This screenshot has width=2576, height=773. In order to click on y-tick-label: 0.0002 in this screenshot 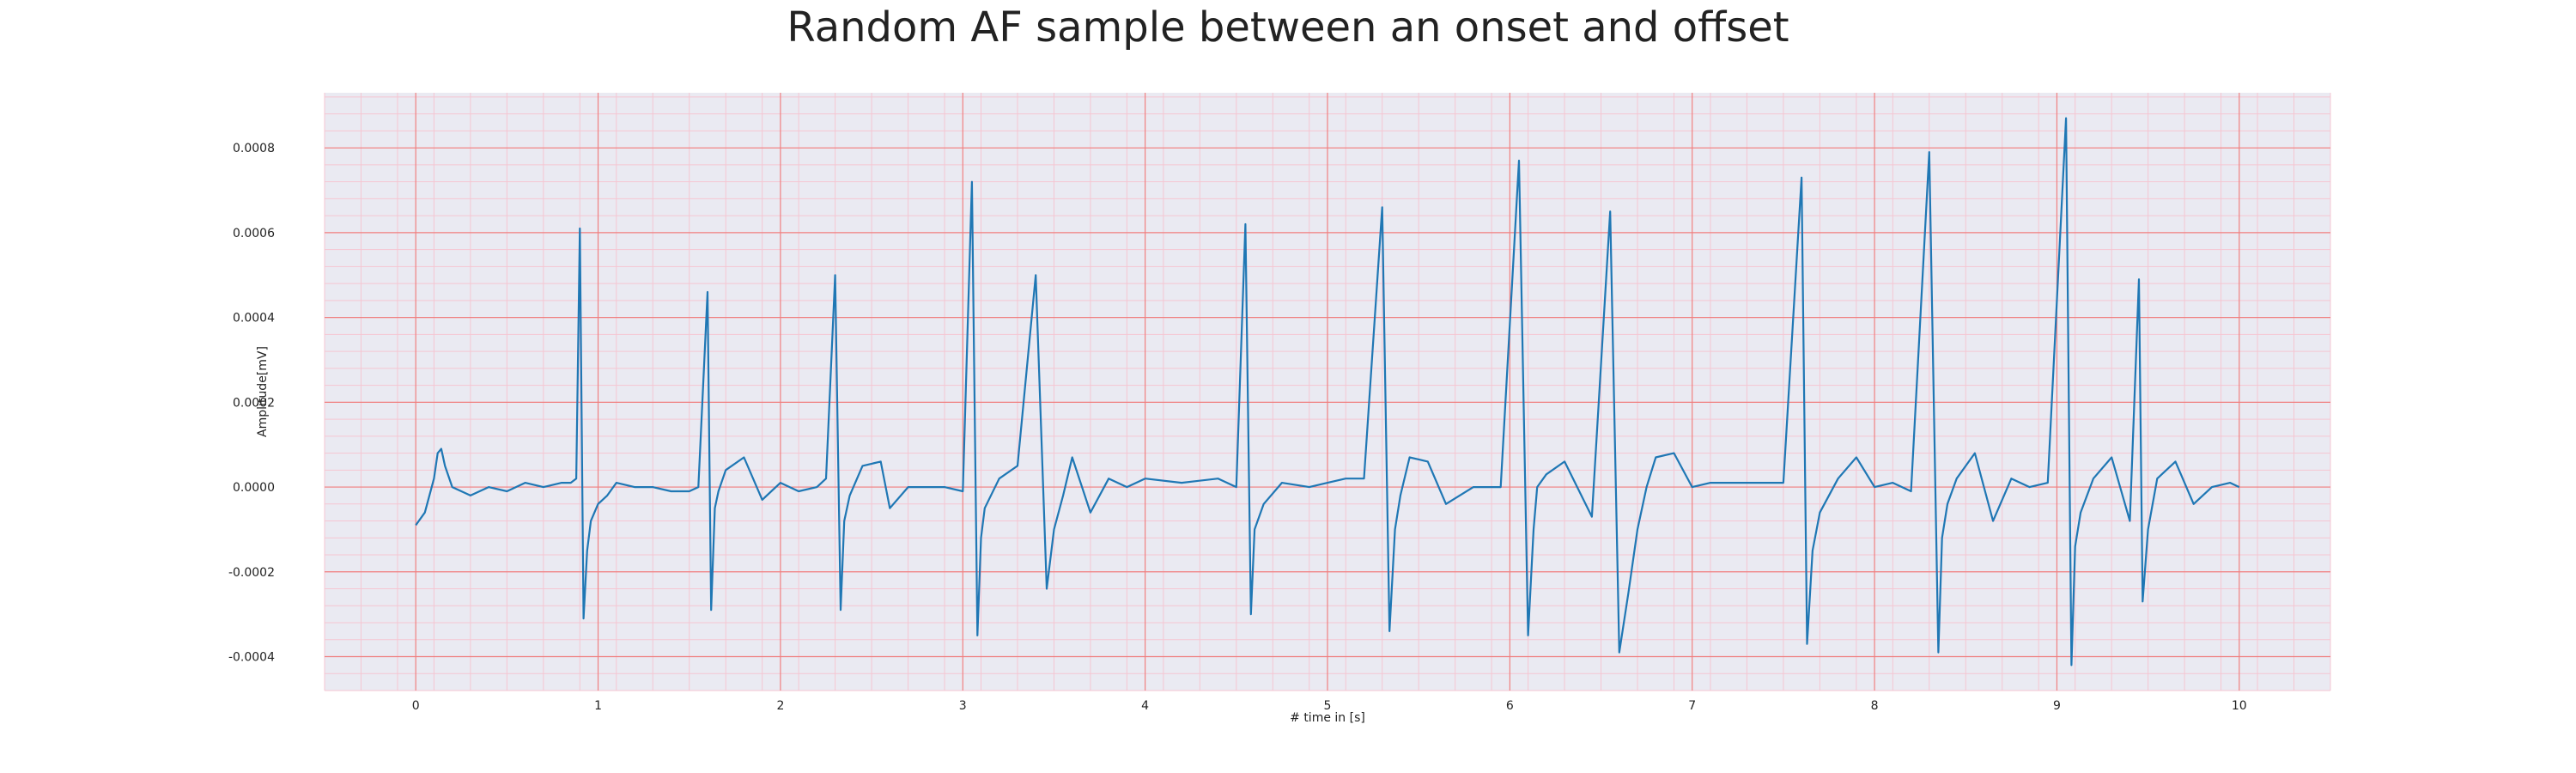, I will do `click(254, 403)`.